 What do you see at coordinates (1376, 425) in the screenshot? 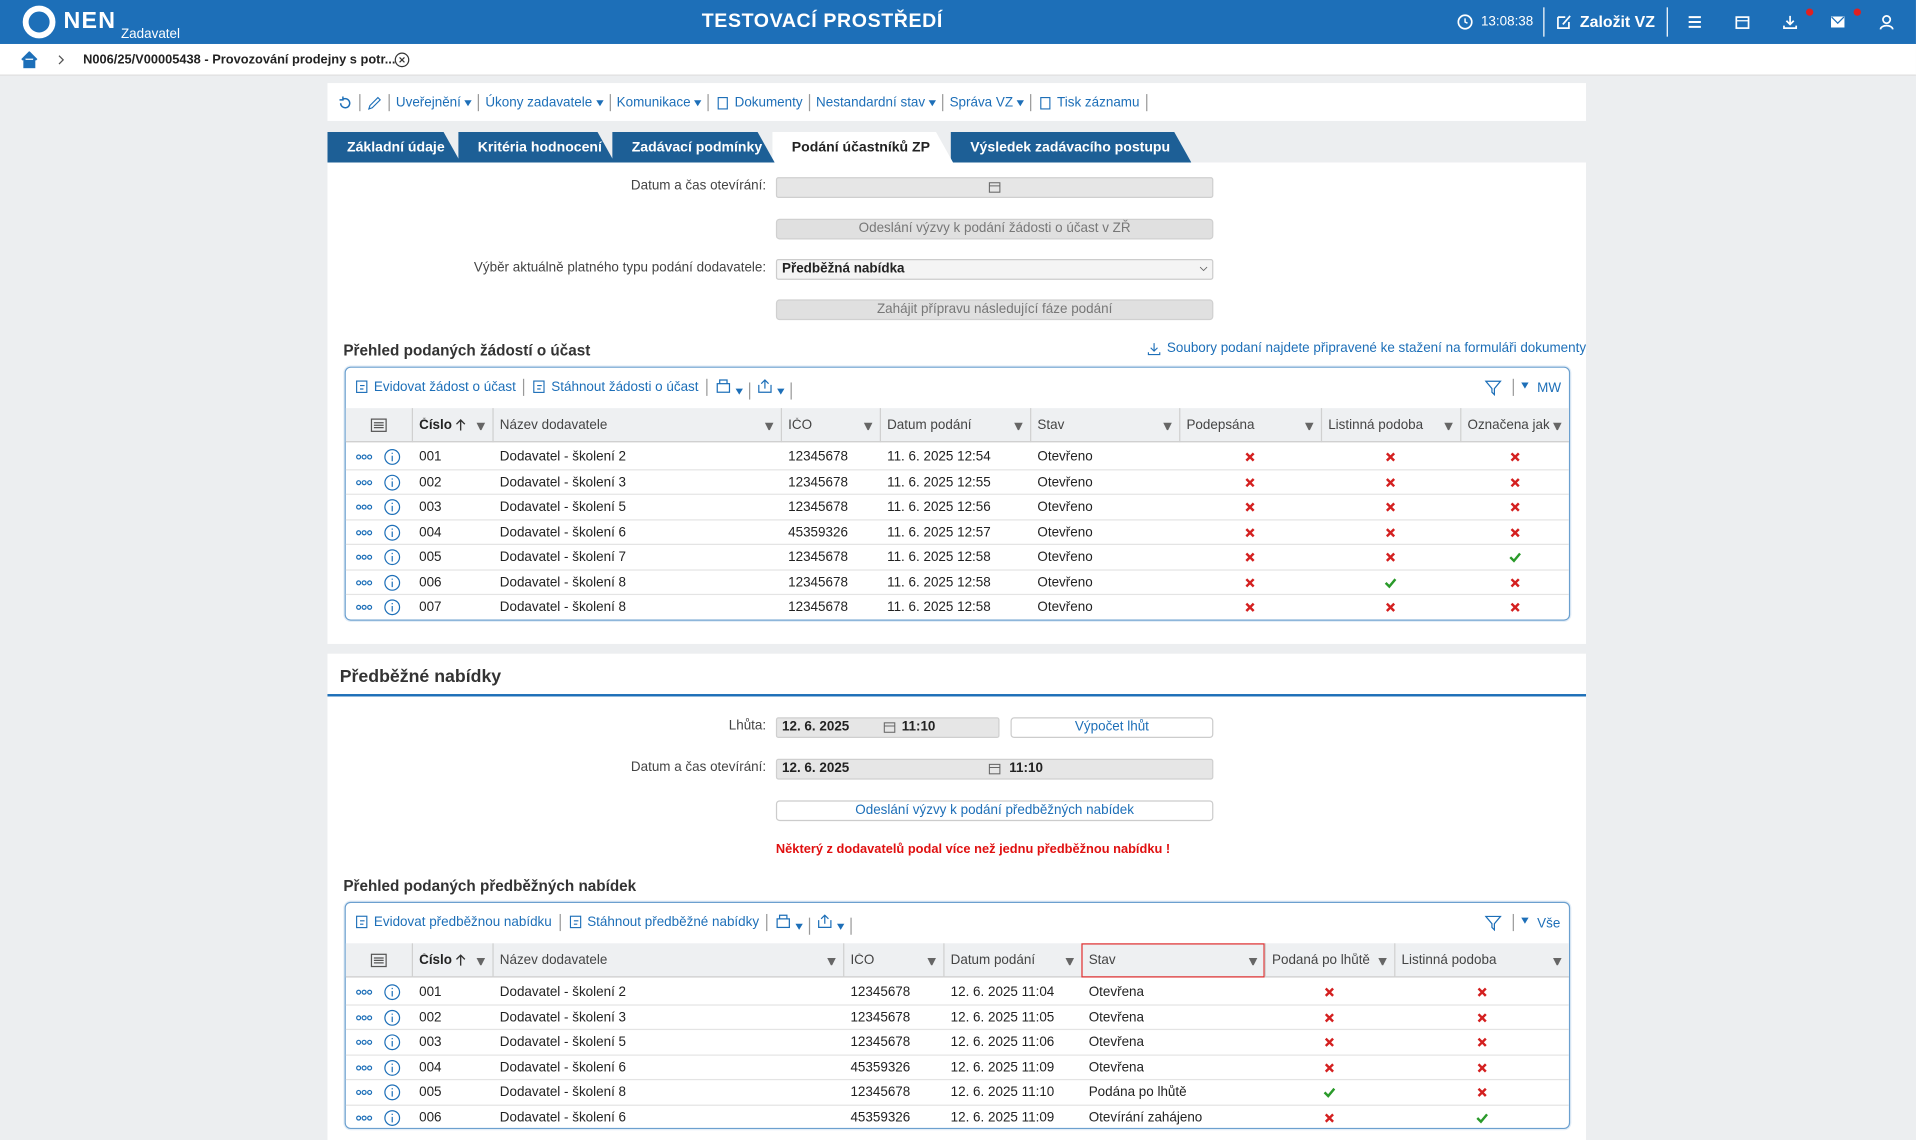
I see `column-label: Listinná podoba` at bounding box center [1376, 425].